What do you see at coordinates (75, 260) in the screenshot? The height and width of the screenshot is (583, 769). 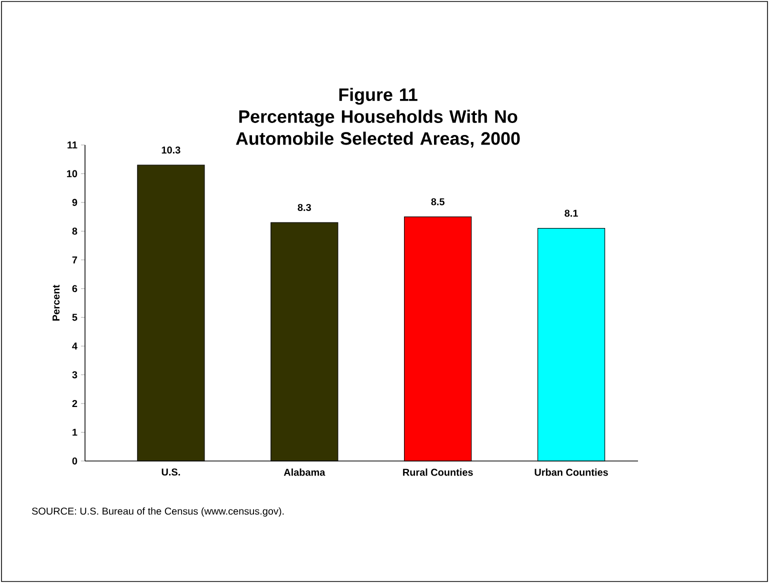 I see `y-tick-label: 7` at bounding box center [75, 260].